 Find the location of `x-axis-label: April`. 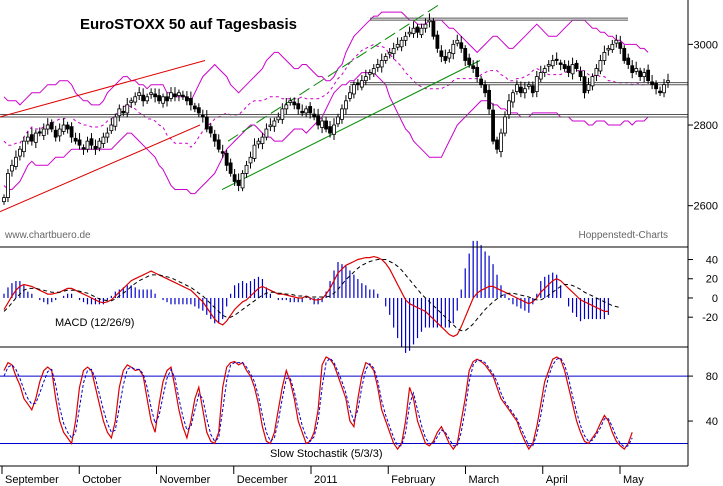

x-axis-label: April is located at coordinates (557, 480).